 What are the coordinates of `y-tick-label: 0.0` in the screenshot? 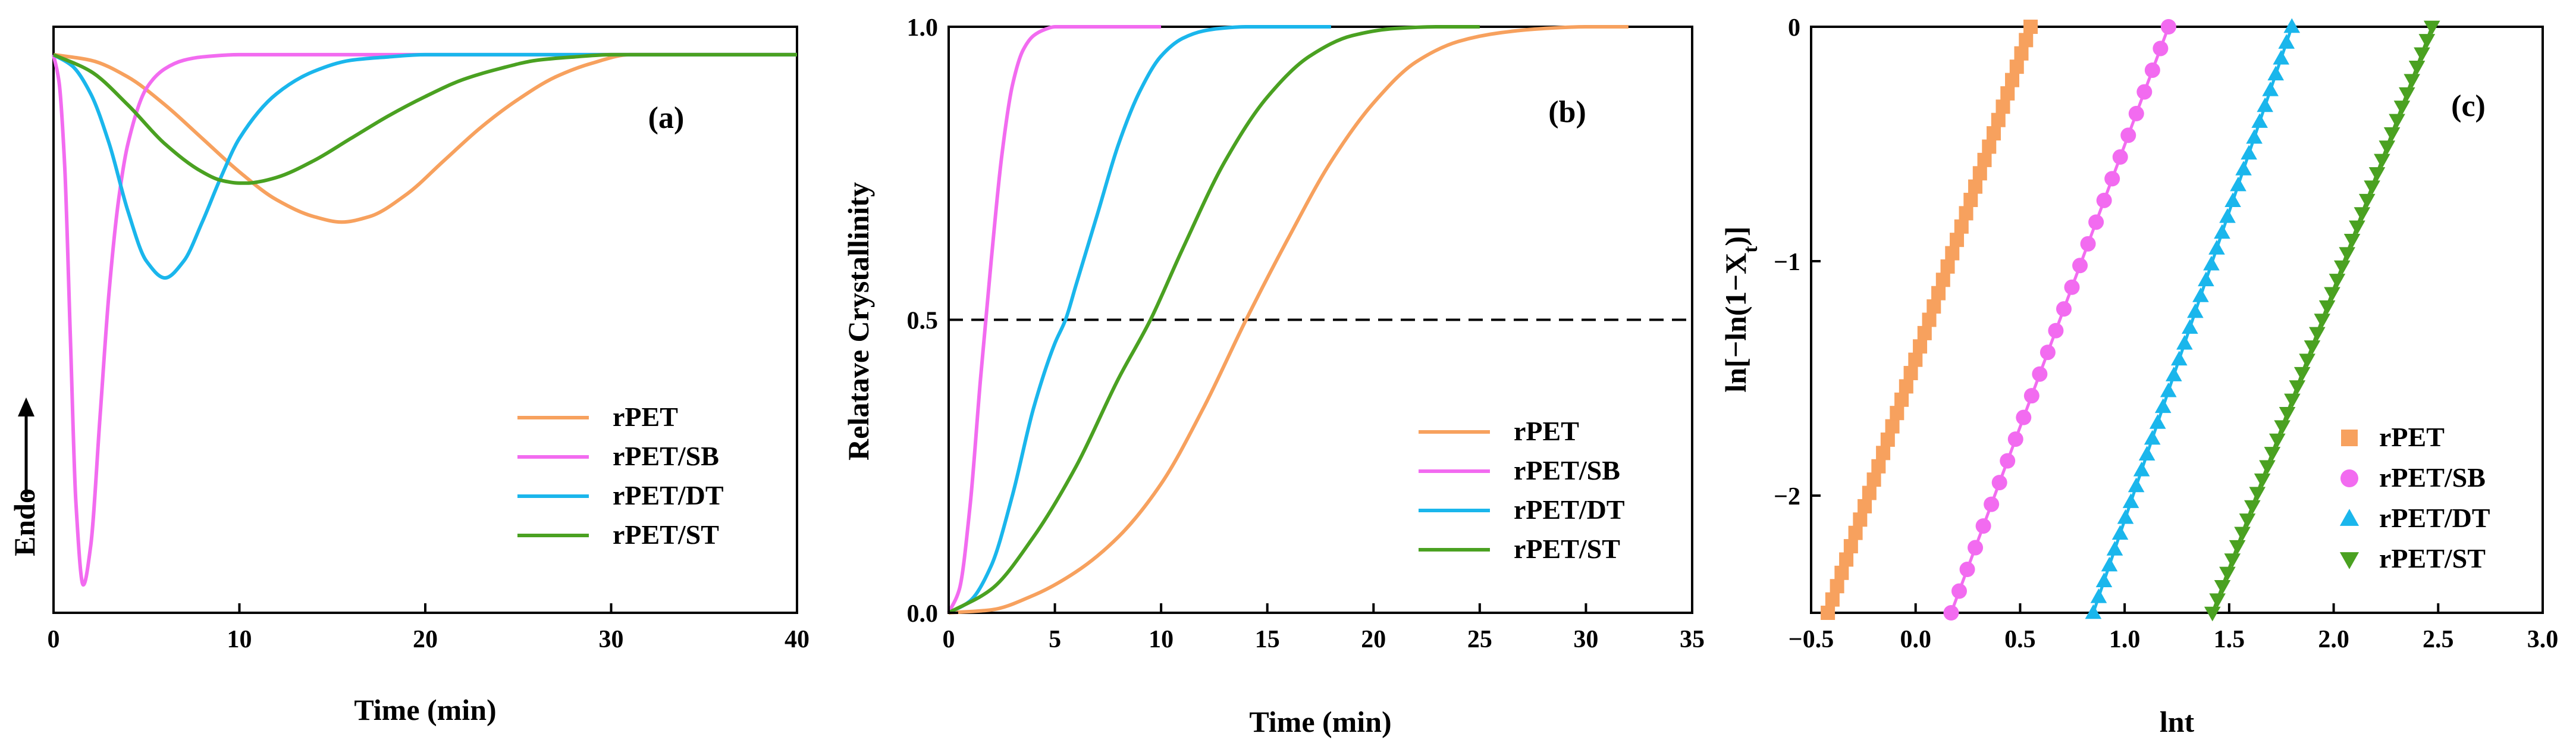 It's located at (923, 614).